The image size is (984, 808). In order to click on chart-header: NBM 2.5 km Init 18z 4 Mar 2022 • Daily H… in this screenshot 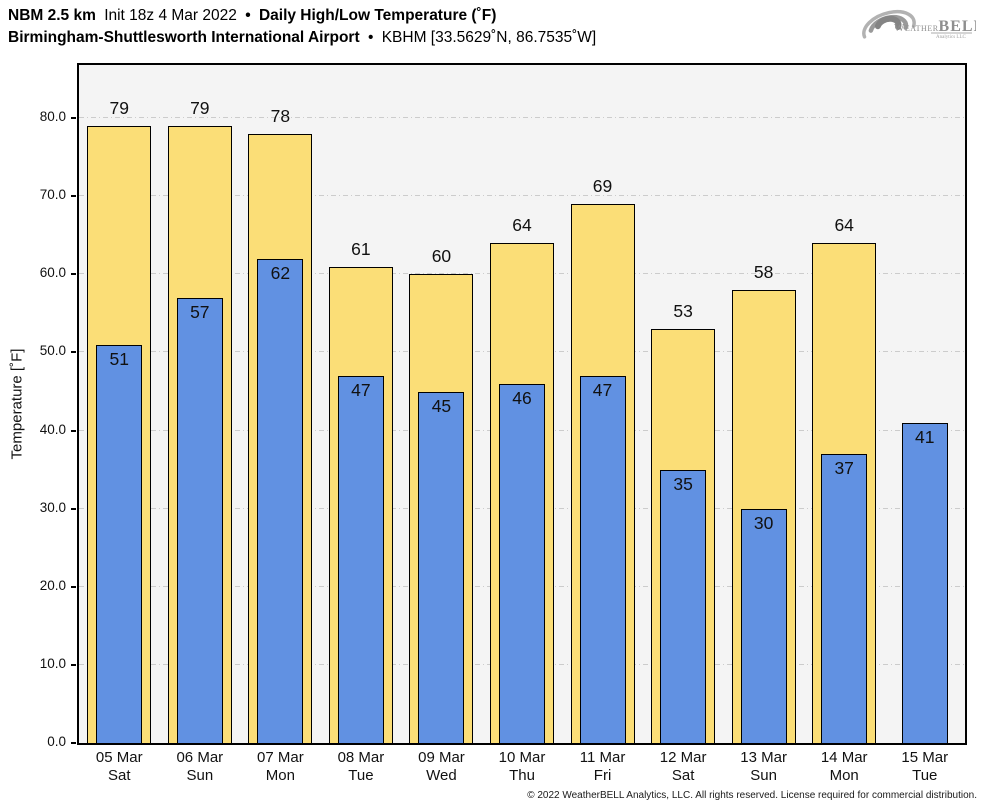, I will do `click(302, 27)`.